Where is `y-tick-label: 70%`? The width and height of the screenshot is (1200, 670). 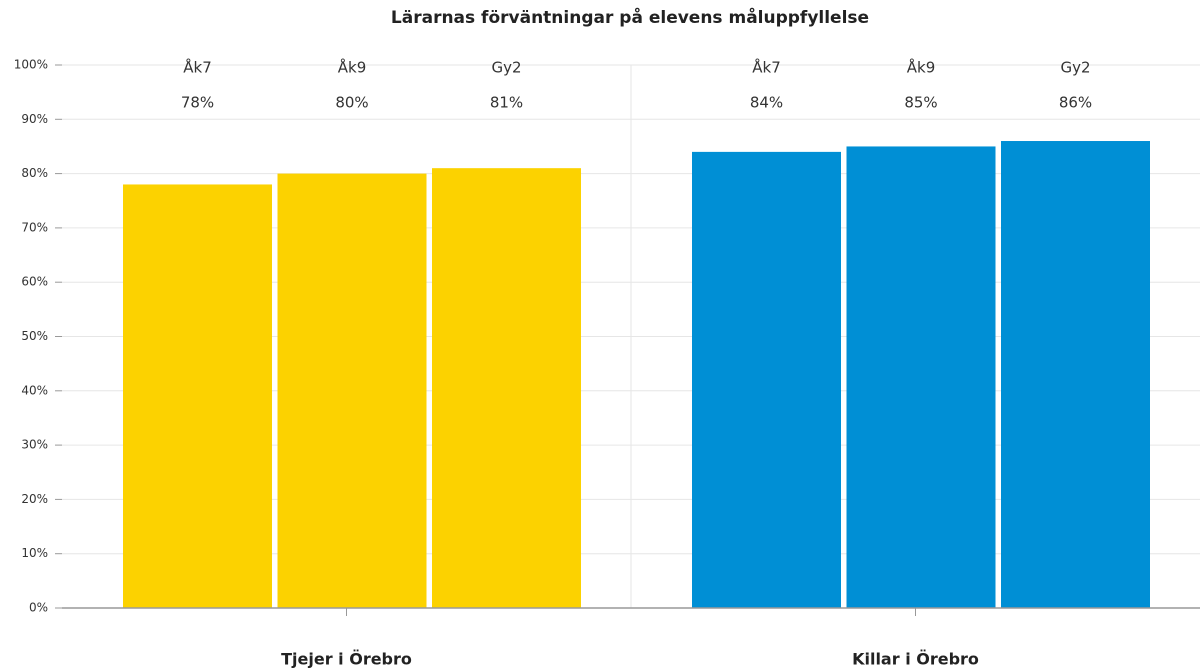 y-tick-label: 70% is located at coordinates (34, 227).